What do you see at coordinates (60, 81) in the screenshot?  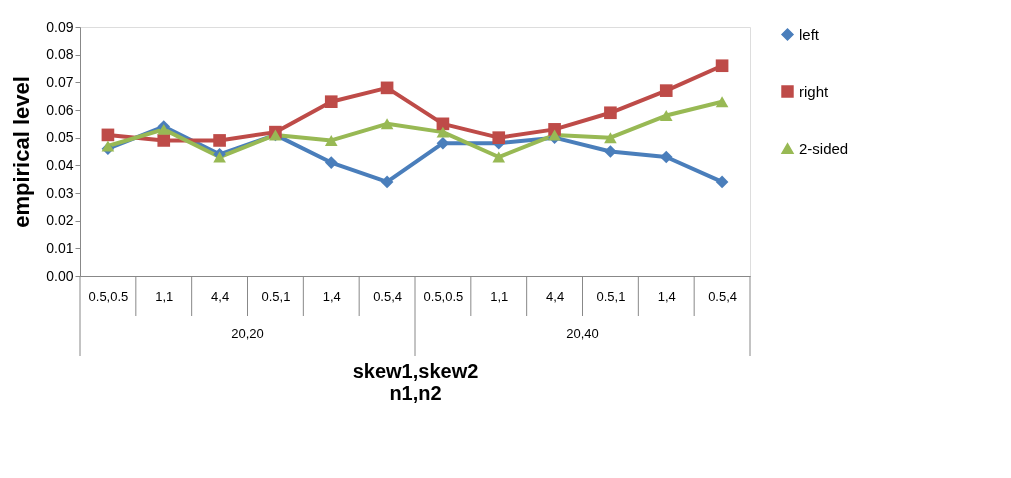 I see `y-tick-label: 0.07` at bounding box center [60, 81].